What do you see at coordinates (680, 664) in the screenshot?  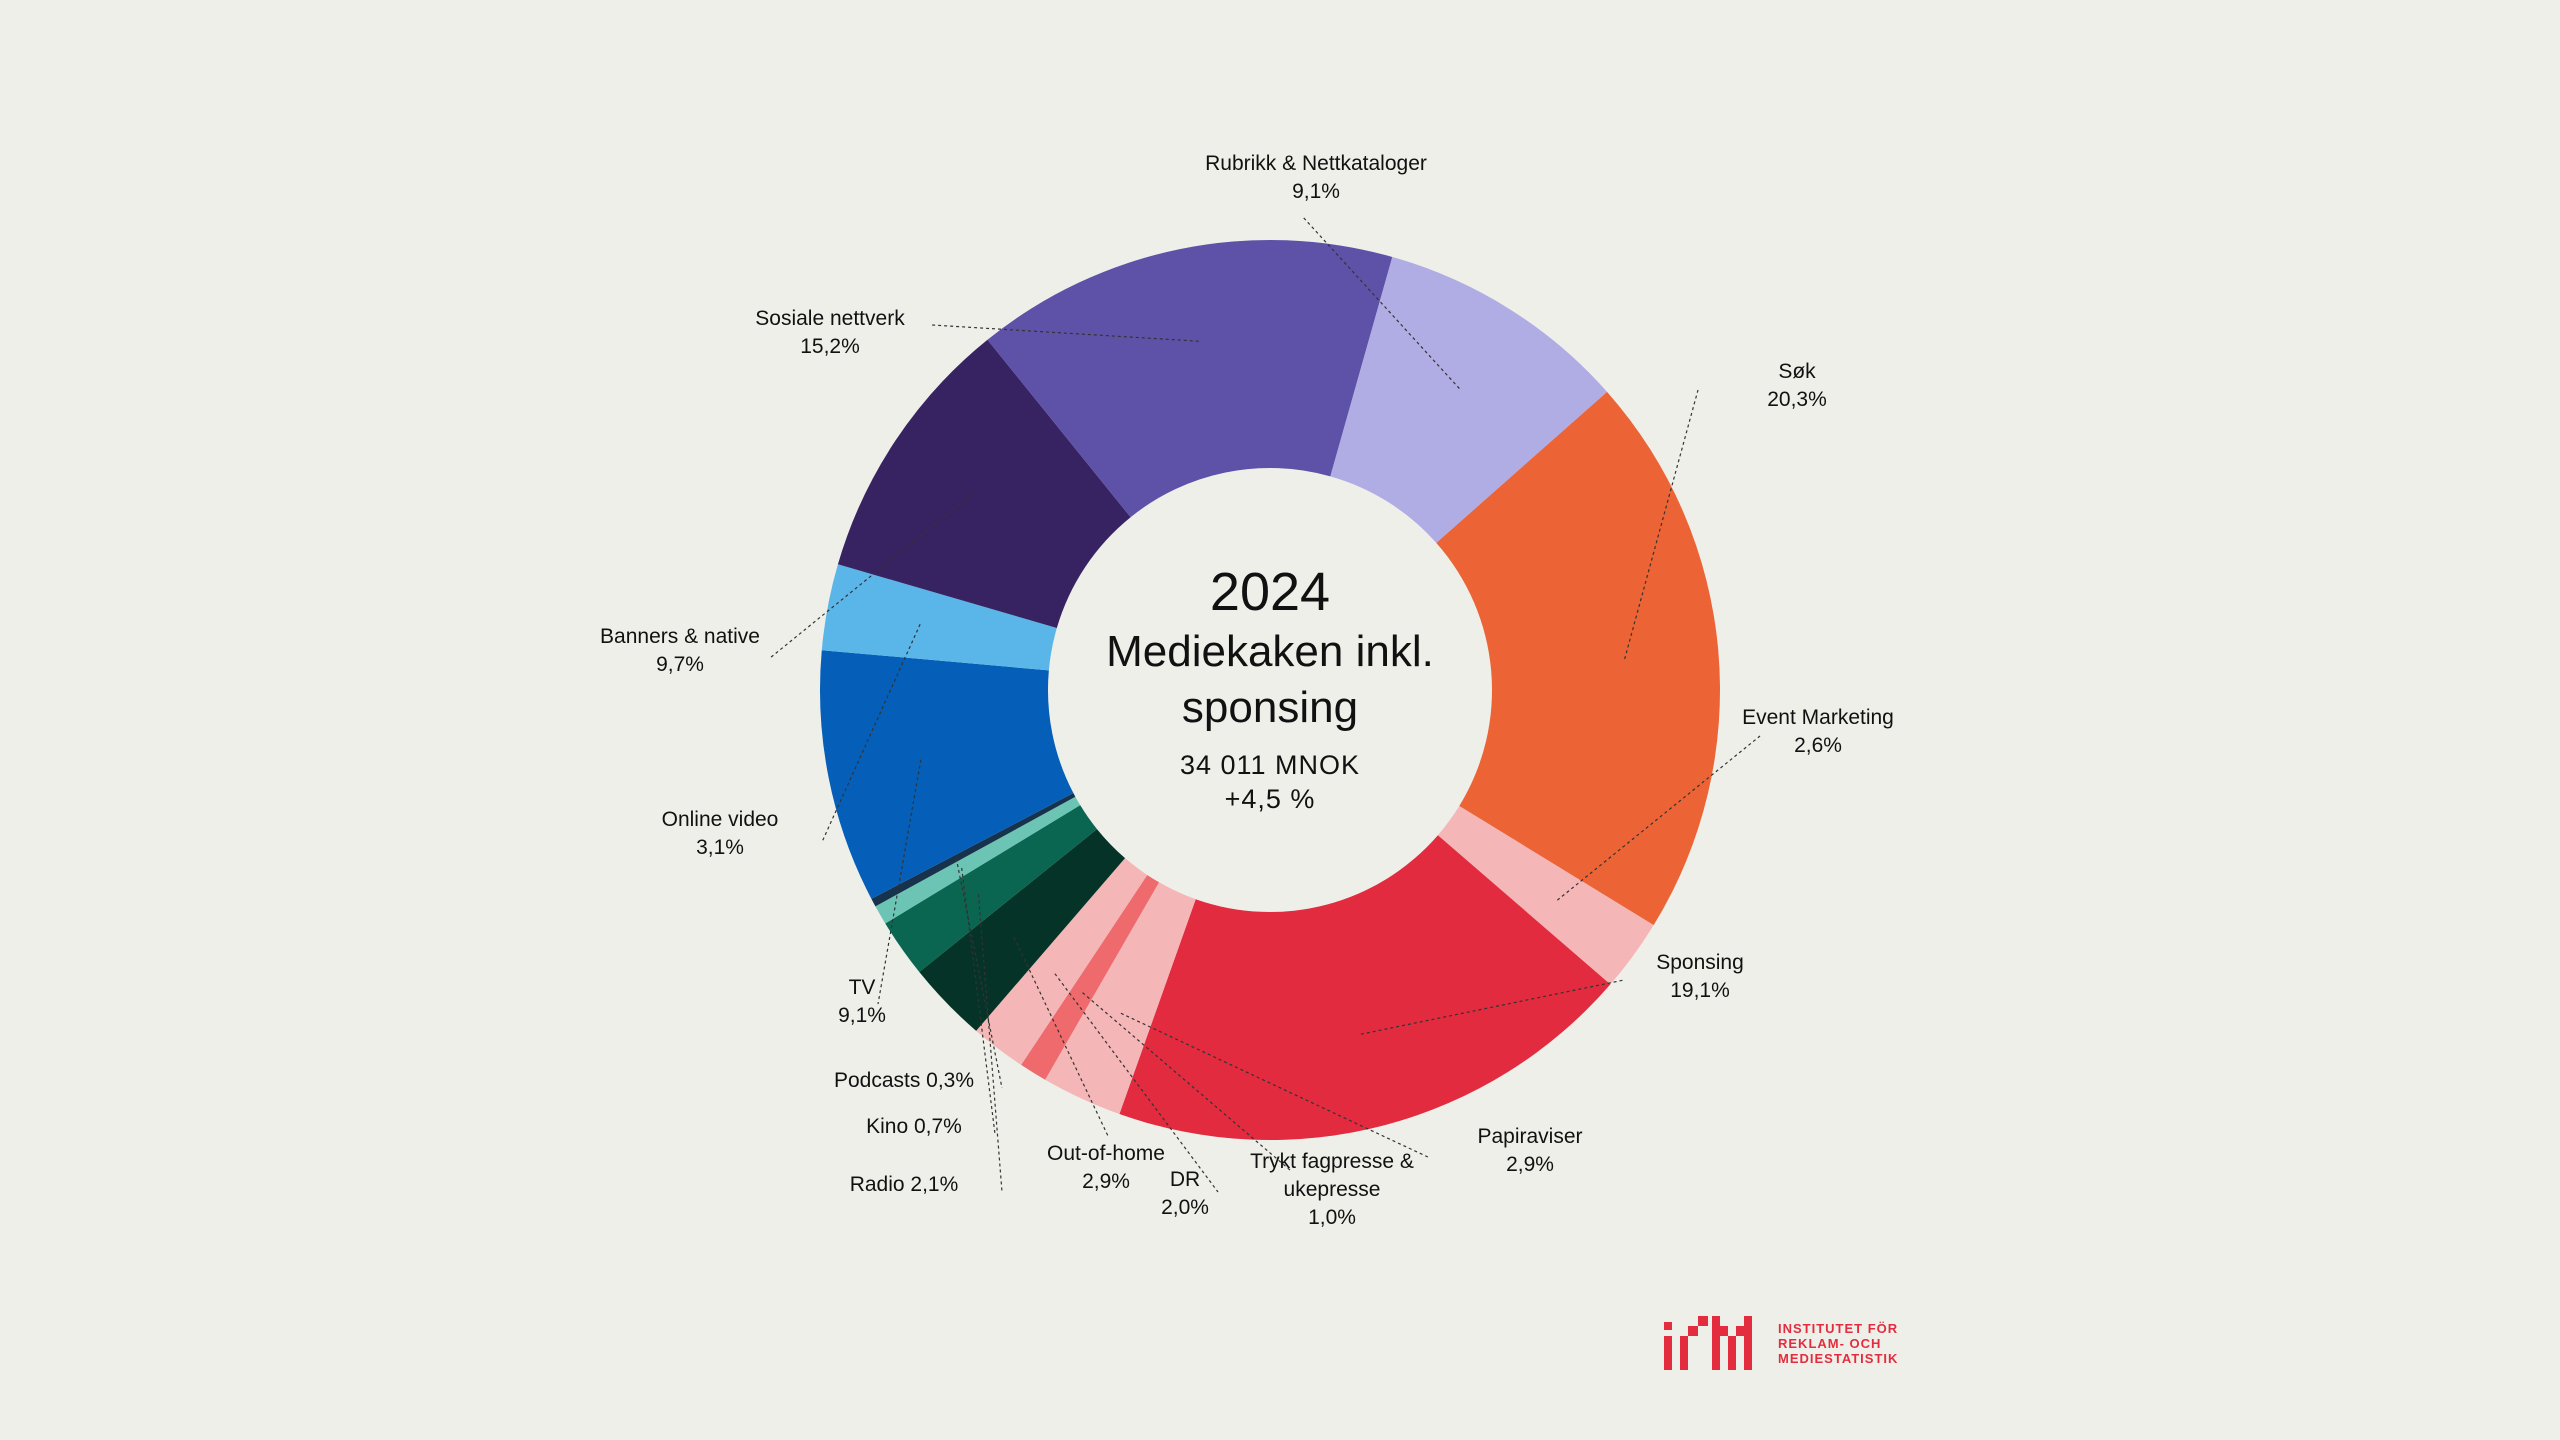 I see `label-line: 9,7%` at bounding box center [680, 664].